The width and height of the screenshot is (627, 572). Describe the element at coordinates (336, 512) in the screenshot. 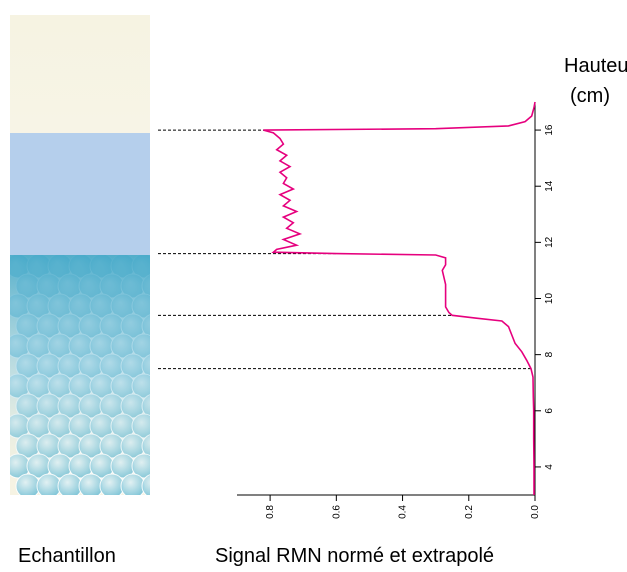

I see `x-tick-label: 0.6` at that location.